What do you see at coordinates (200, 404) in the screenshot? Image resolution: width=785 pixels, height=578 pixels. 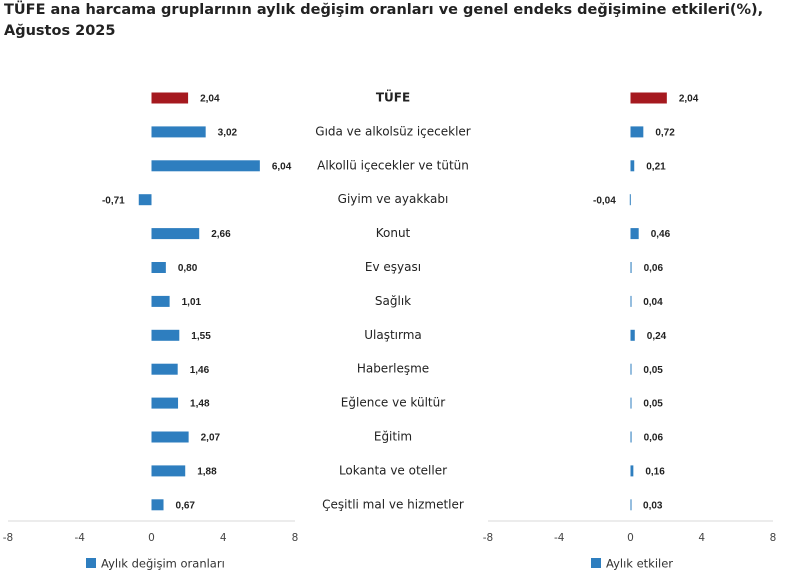 I see `value-label: 1,48` at bounding box center [200, 404].